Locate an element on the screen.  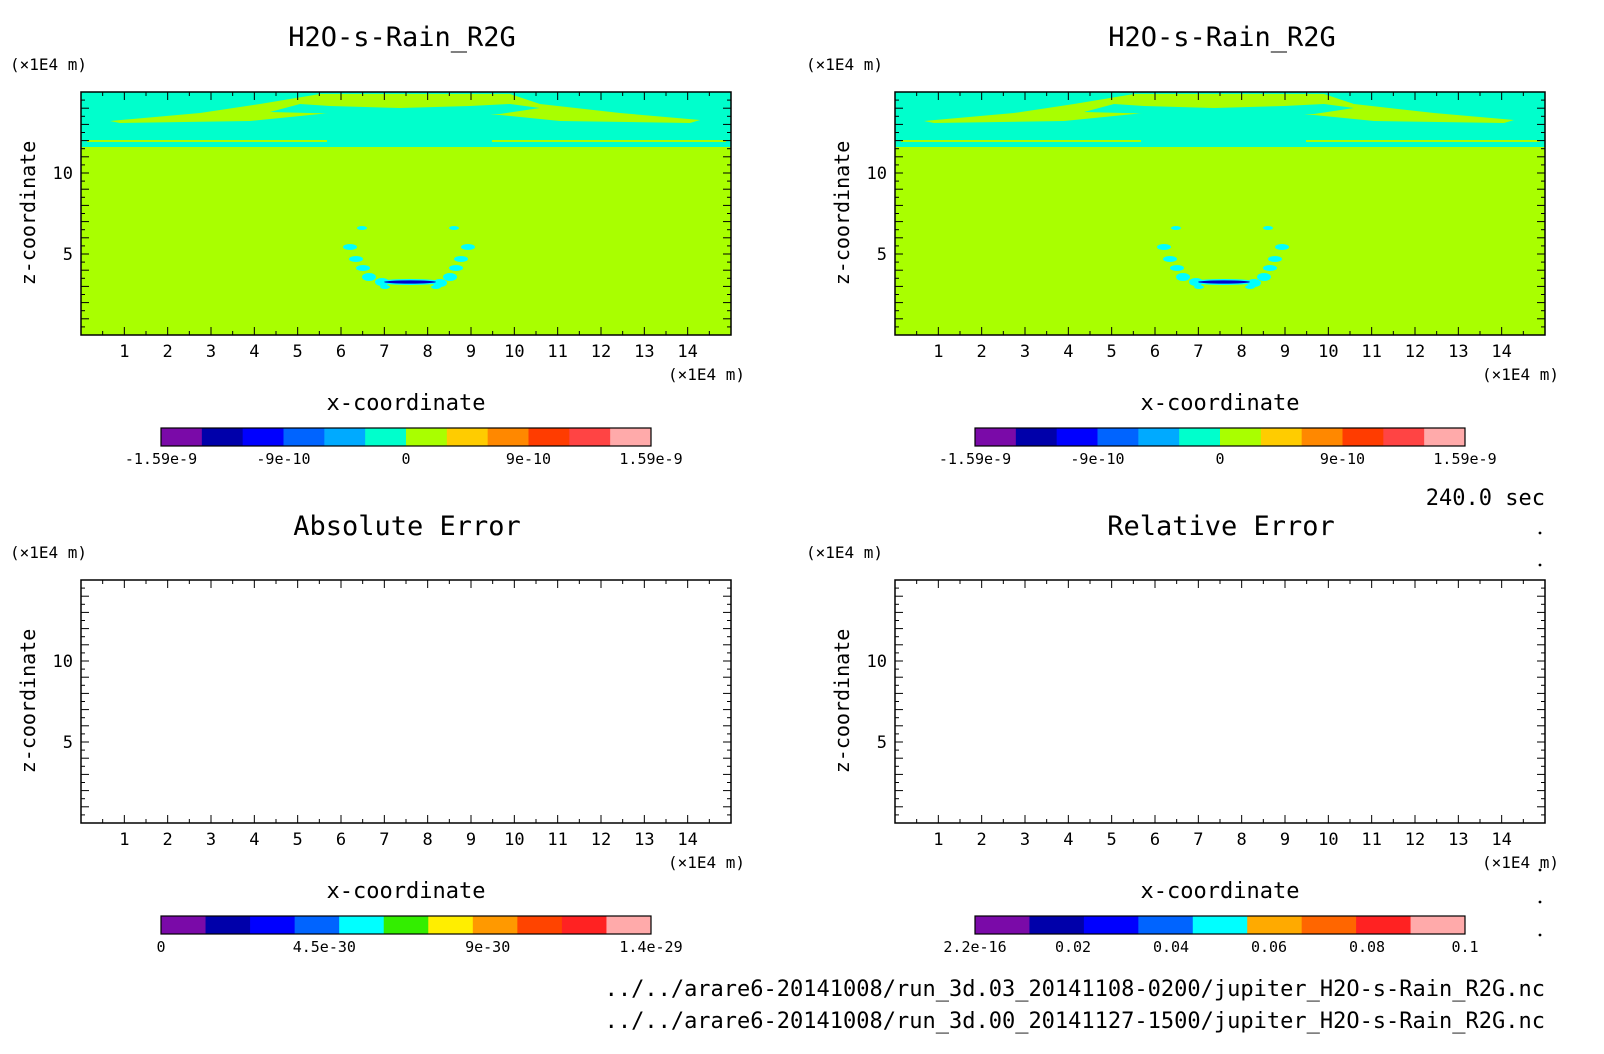
heatmap-field is located at coordinates (406, 213).